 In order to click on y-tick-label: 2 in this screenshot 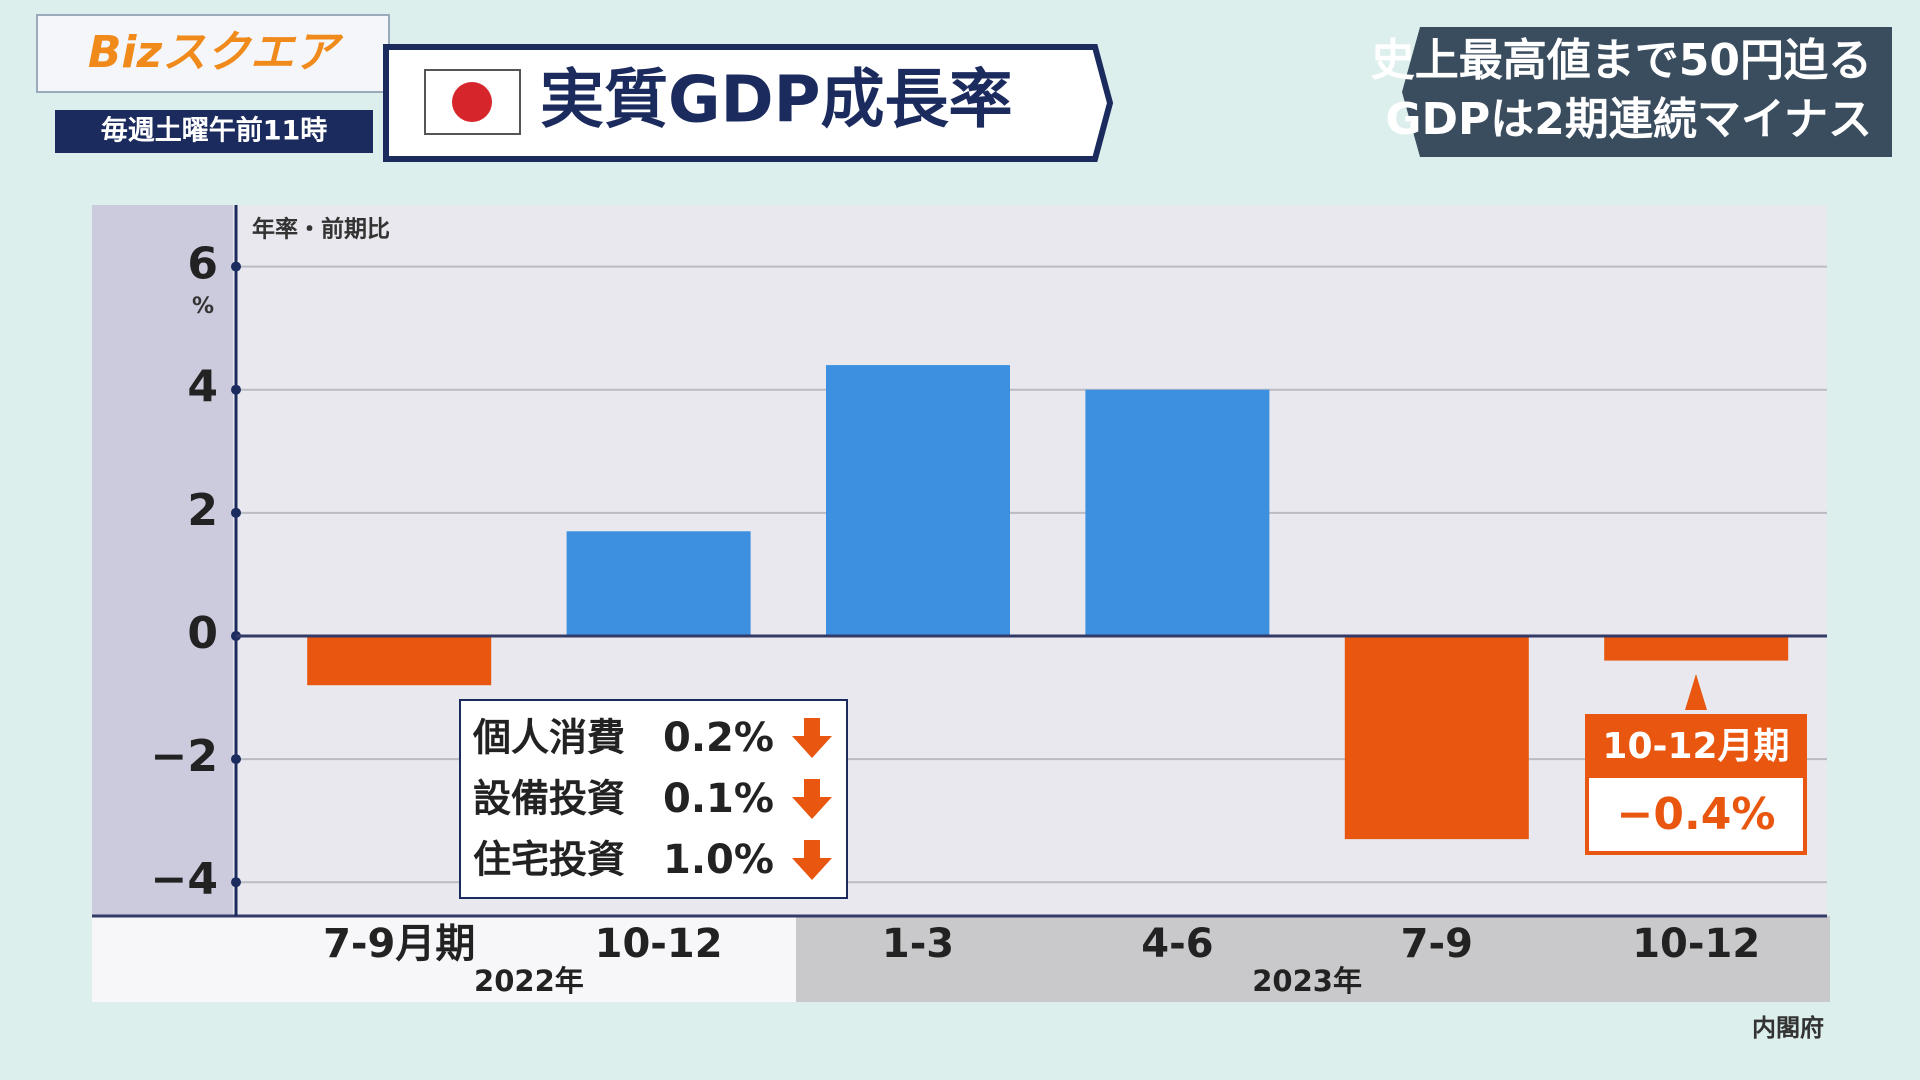, I will do `click(202, 510)`.